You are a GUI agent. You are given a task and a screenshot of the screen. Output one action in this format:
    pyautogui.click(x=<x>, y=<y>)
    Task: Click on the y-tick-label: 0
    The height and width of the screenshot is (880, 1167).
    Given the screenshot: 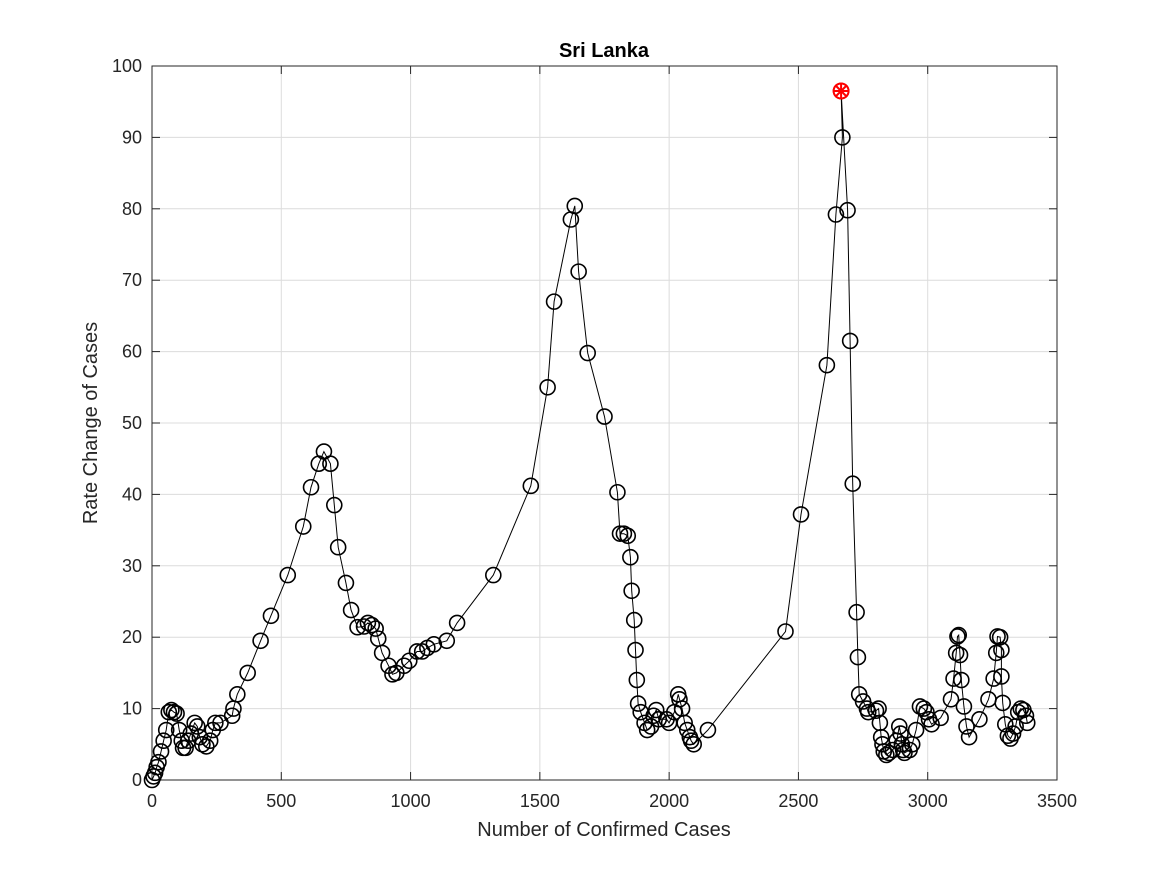 What is the action you would take?
    pyautogui.click(x=137, y=780)
    